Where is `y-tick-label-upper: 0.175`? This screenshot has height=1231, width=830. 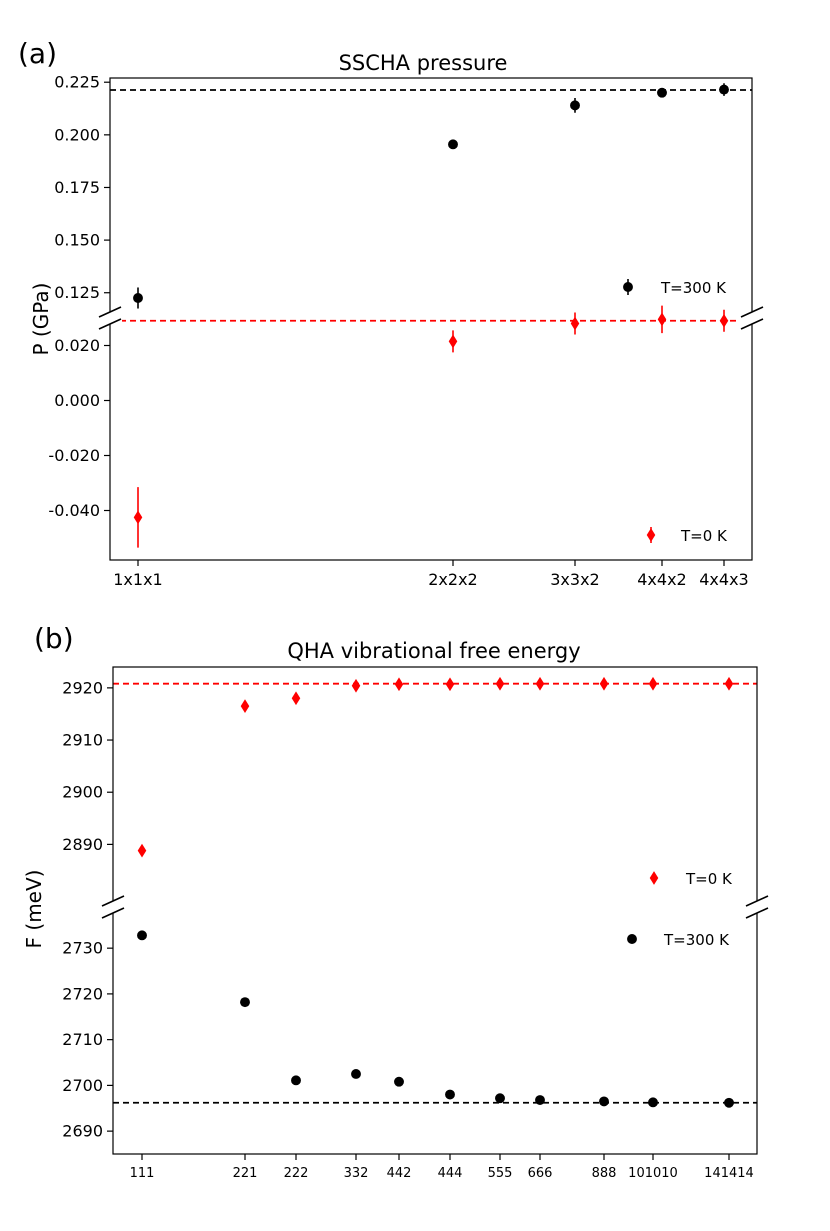
y-tick-label-upper: 0.175 is located at coordinates (77, 187).